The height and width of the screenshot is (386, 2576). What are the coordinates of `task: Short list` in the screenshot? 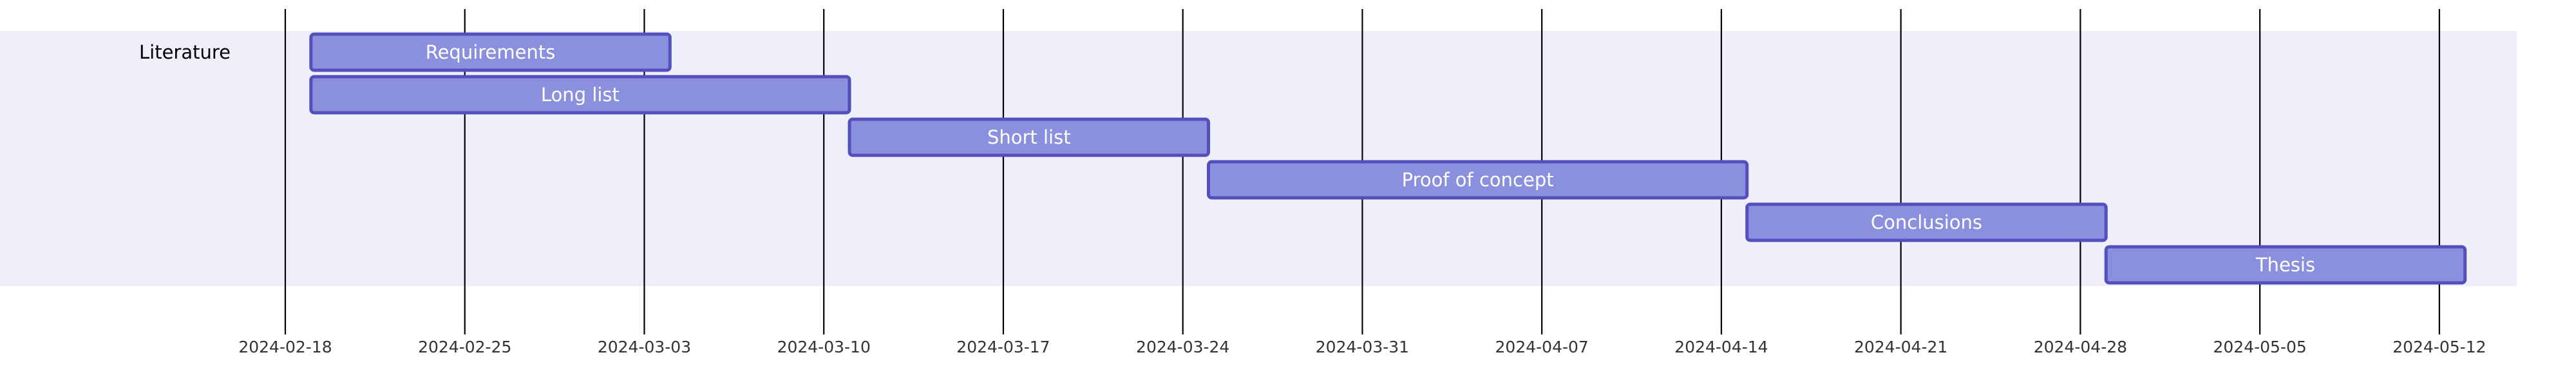 It's located at (1029, 137).